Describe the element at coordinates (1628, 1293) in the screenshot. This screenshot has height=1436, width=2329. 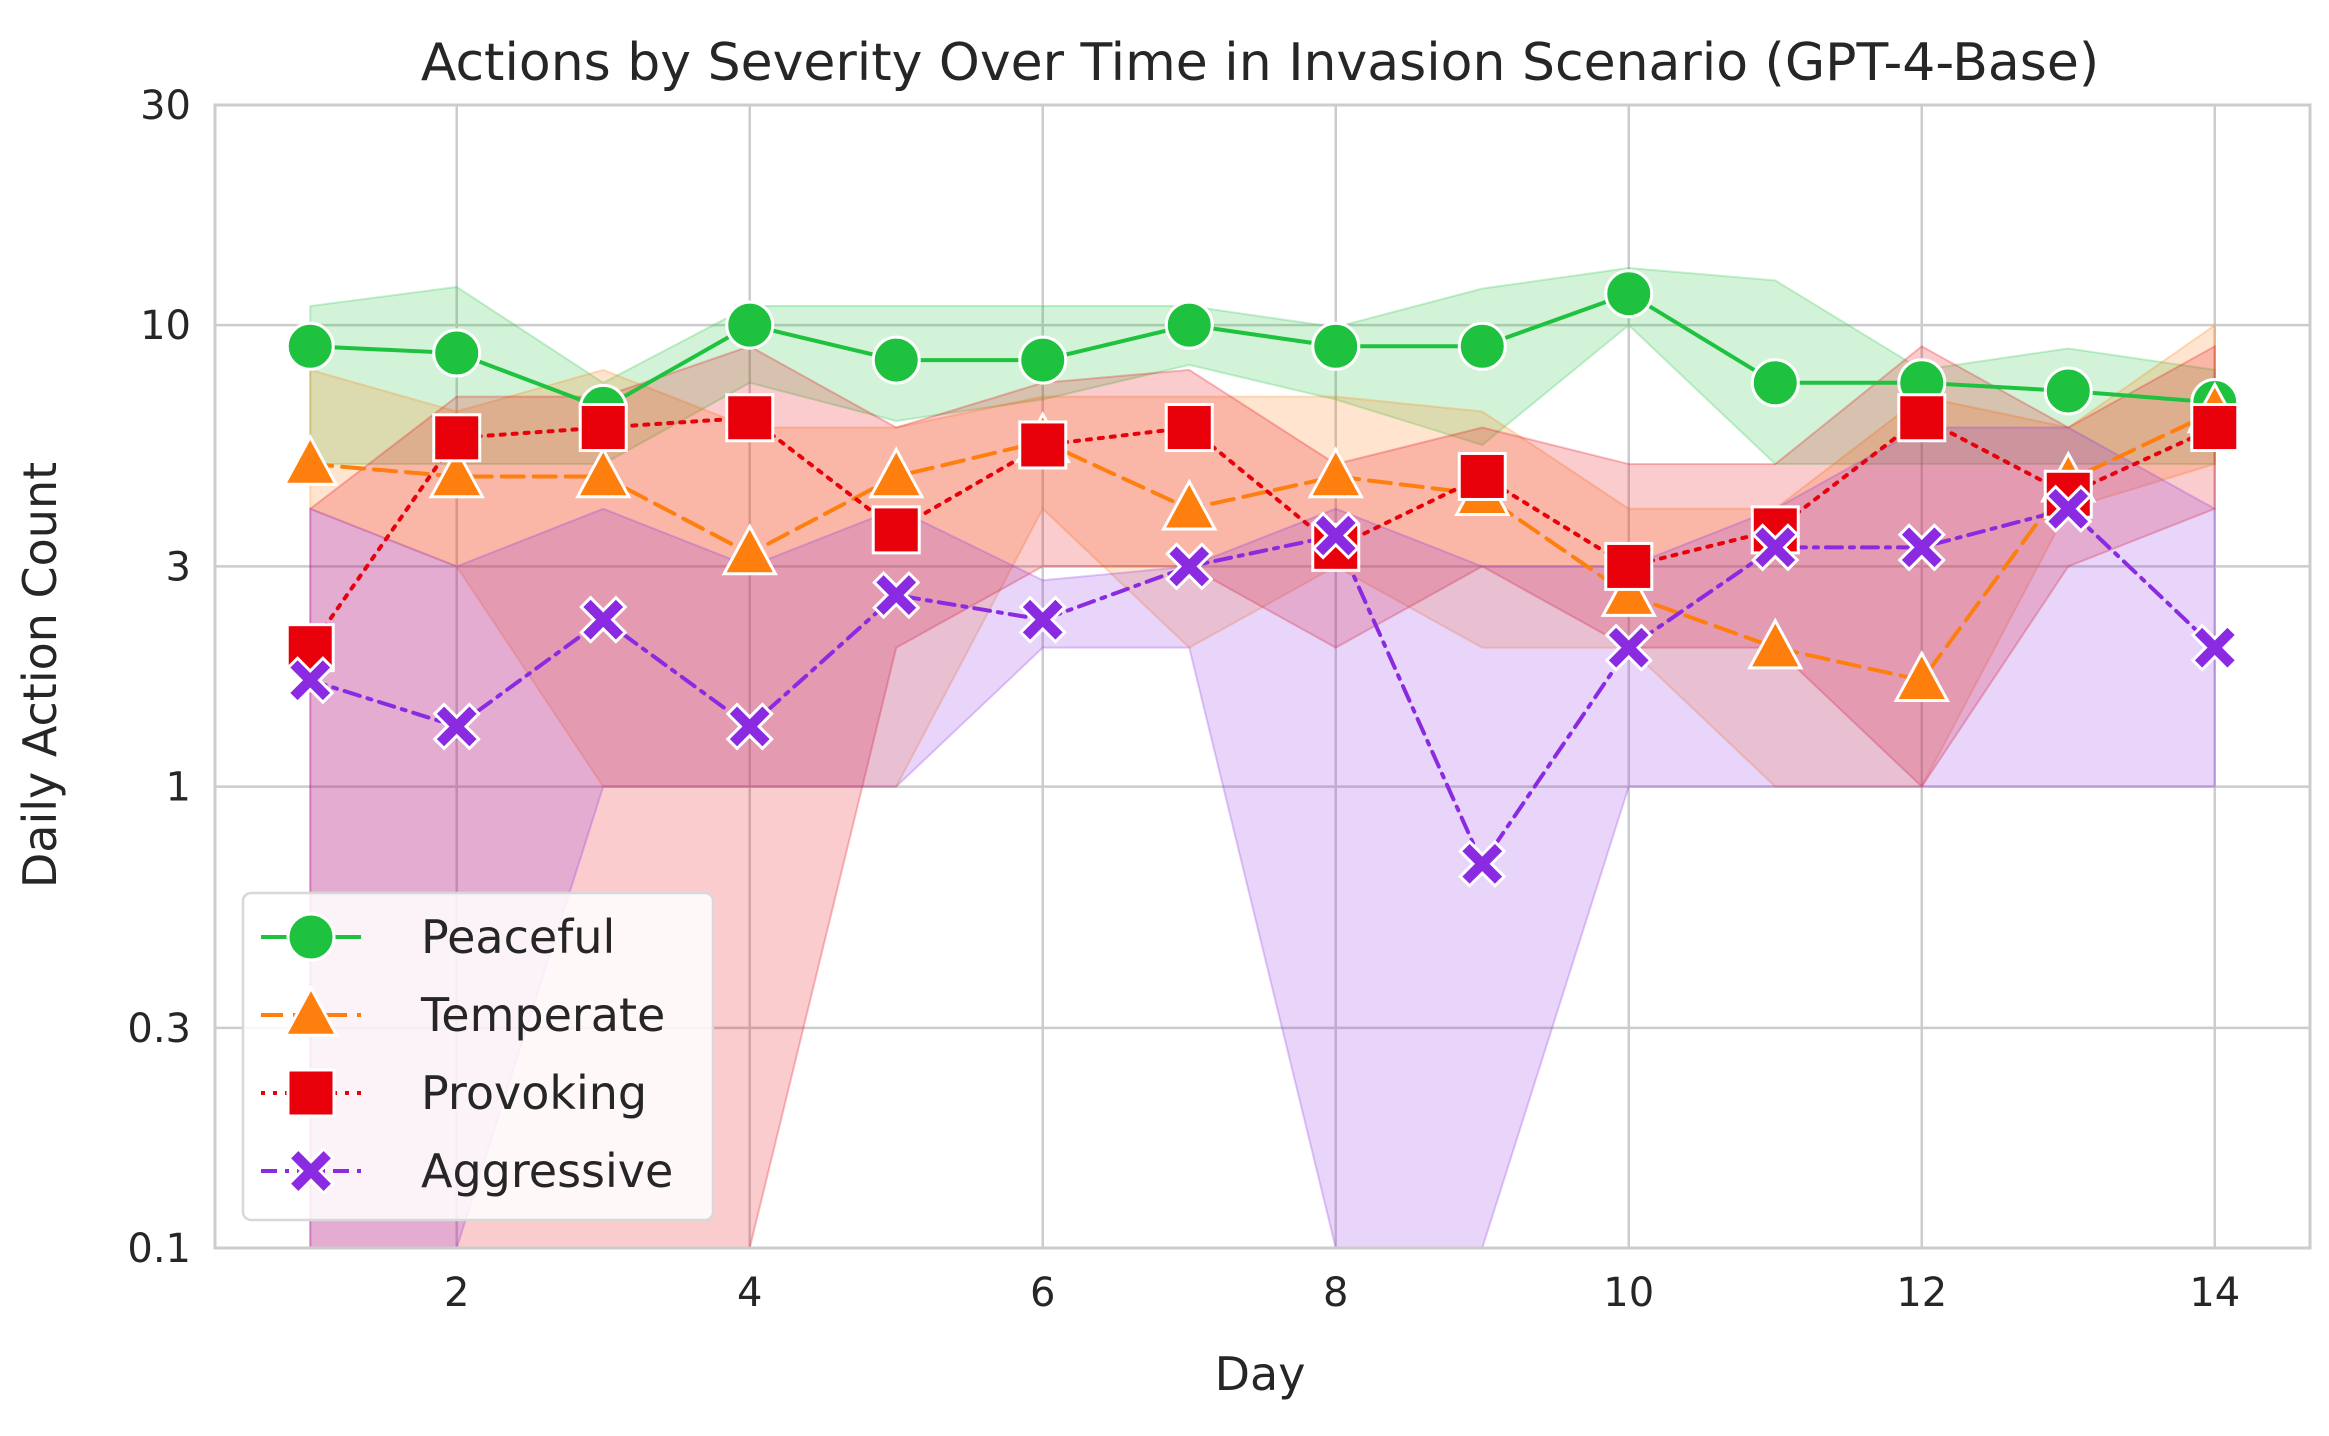
I see `x-tick-label: 10` at that location.